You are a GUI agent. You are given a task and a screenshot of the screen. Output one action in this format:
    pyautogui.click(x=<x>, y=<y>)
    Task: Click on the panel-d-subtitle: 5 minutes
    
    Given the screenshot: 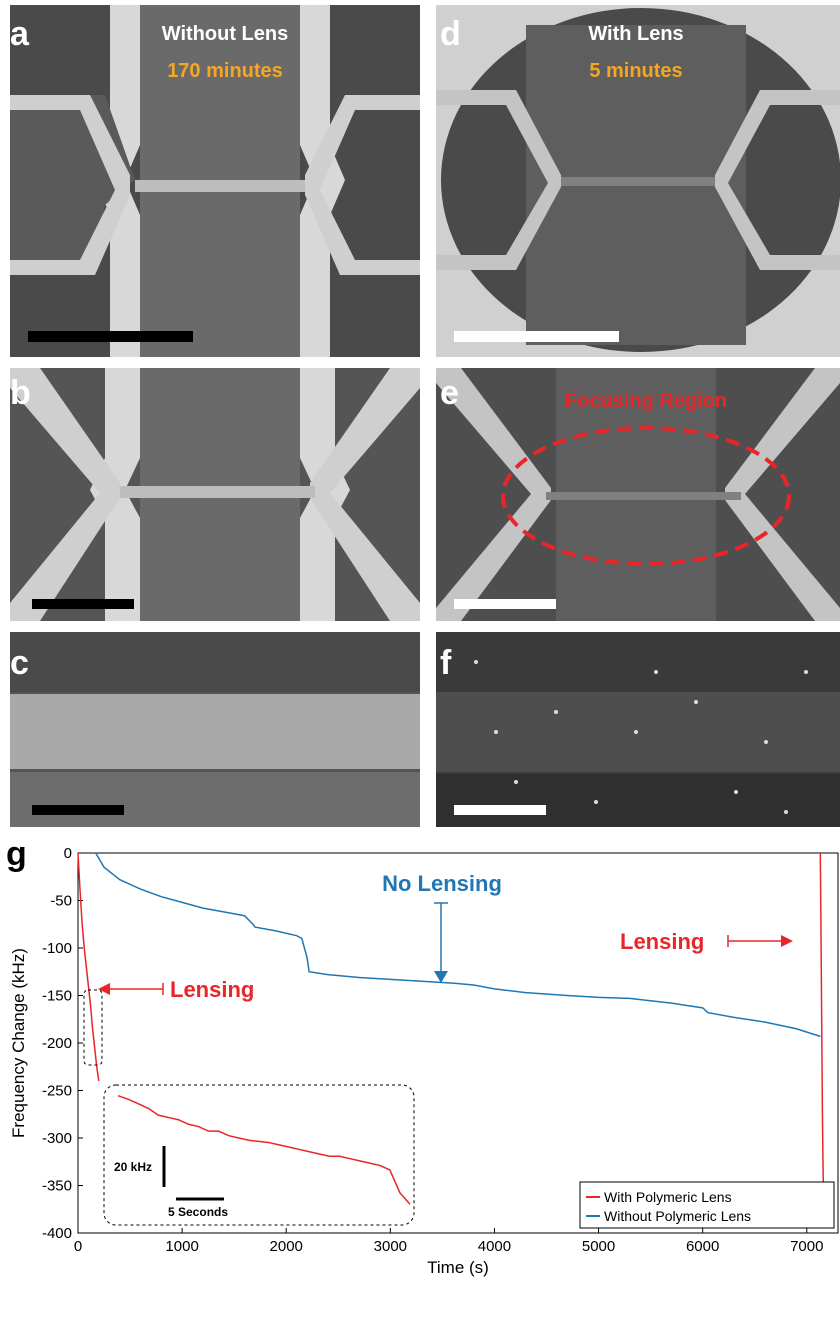 What is the action you would take?
    pyautogui.click(x=636, y=71)
    